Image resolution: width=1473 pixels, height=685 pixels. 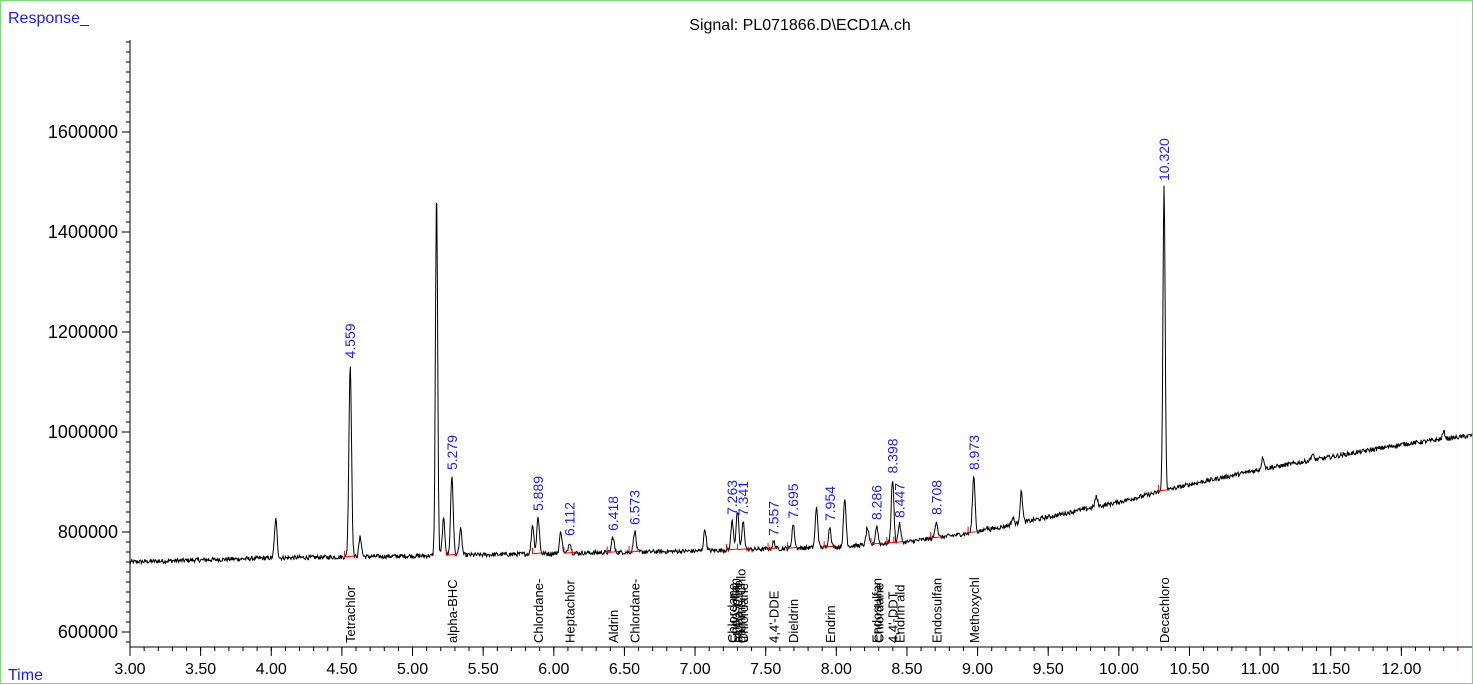 I want to click on compound-label: alpha-BHC, so click(x=452, y=611).